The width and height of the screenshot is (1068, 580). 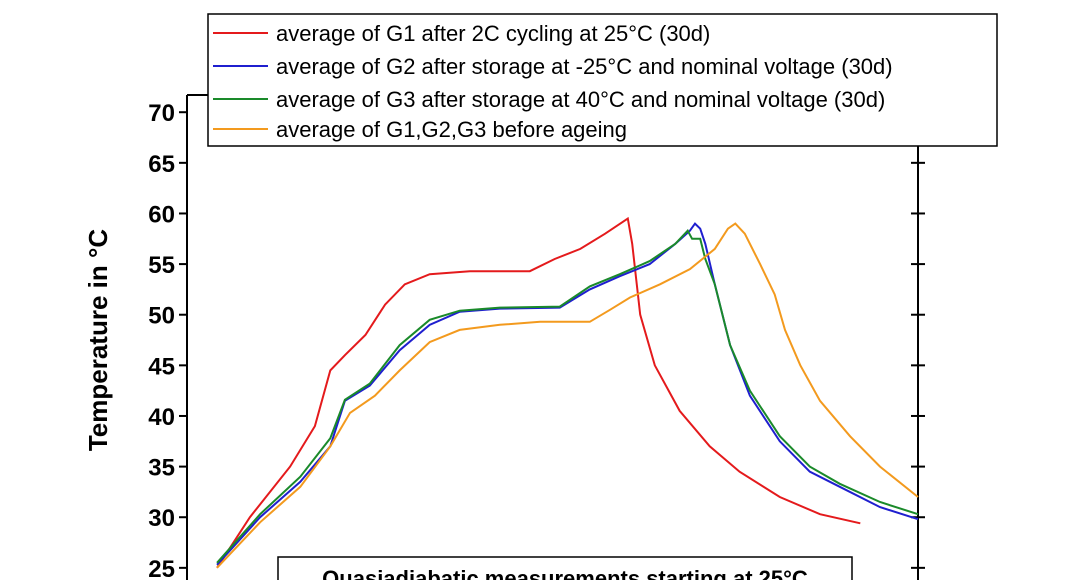 I want to click on y-tick-label: 60, so click(x=161, y=214).